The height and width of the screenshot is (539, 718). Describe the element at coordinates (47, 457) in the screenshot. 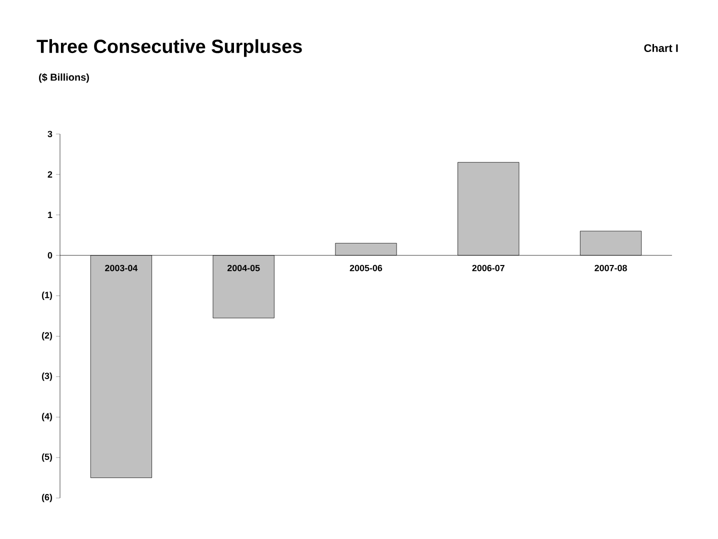

I see `y-tick-label: (5)` at that location.